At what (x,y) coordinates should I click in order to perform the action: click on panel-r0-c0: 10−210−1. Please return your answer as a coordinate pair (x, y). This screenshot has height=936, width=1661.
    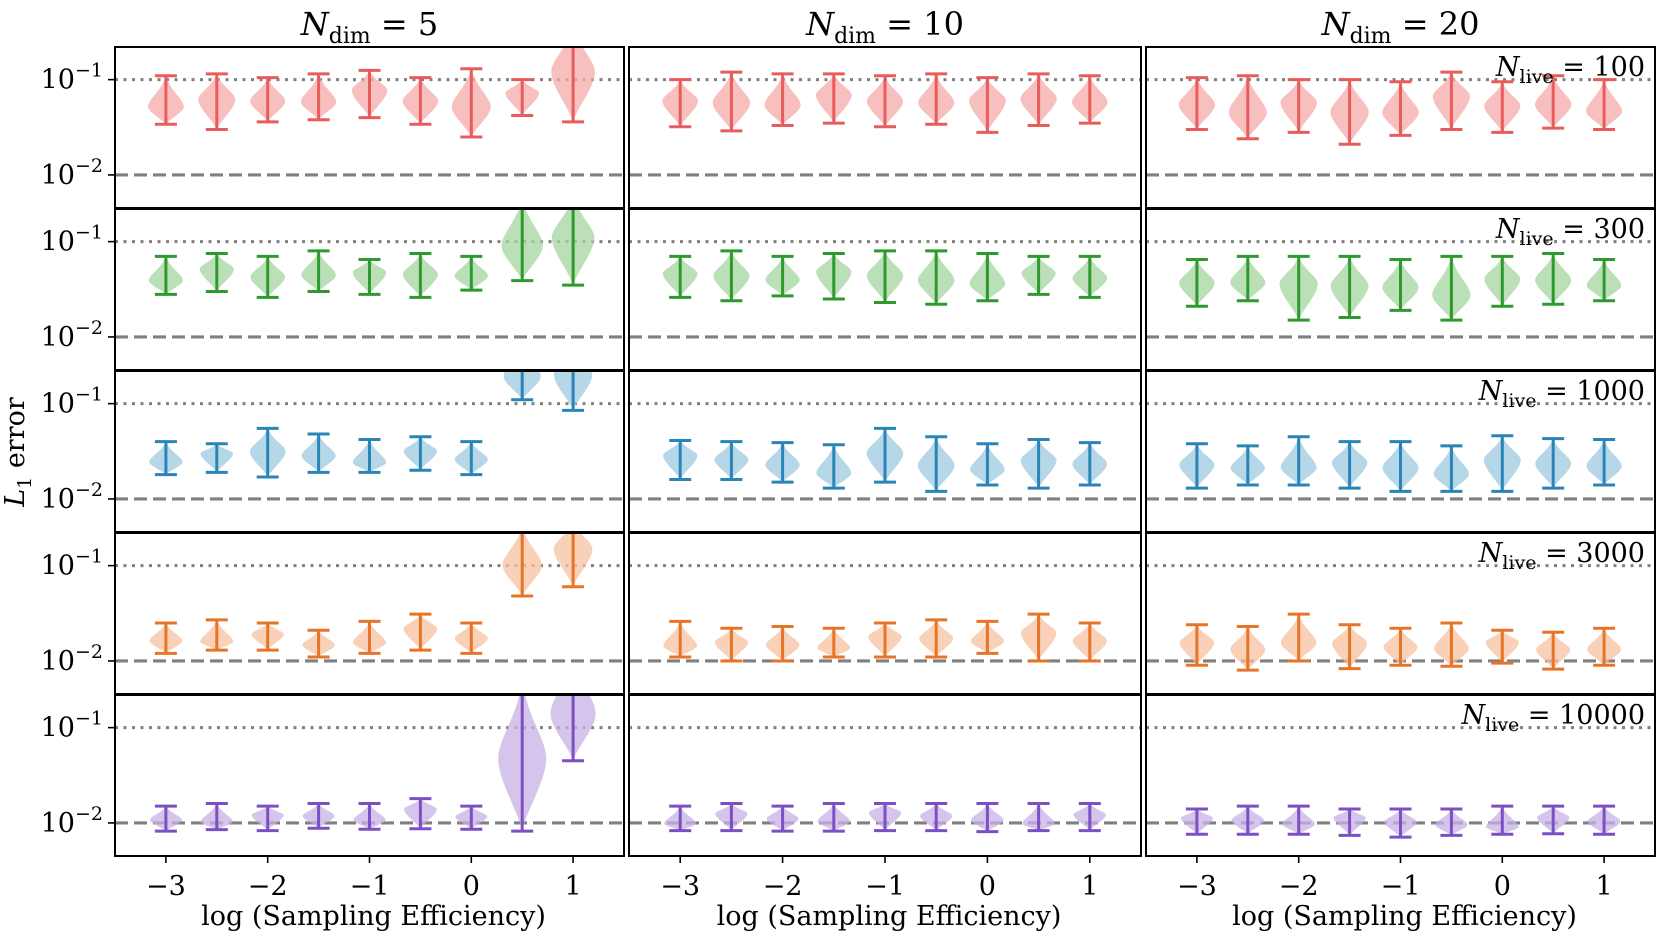
    Looking at the image, I should click on (333, 127).